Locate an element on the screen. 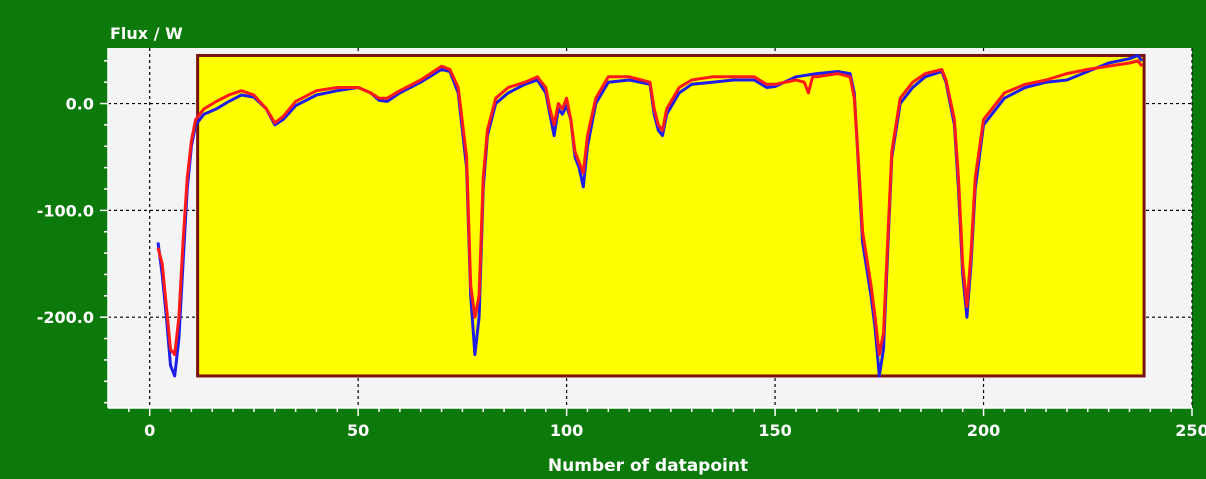 The image size is (1206, 479). y-tick-label: -200.0 is located at coordinates (65, 317).